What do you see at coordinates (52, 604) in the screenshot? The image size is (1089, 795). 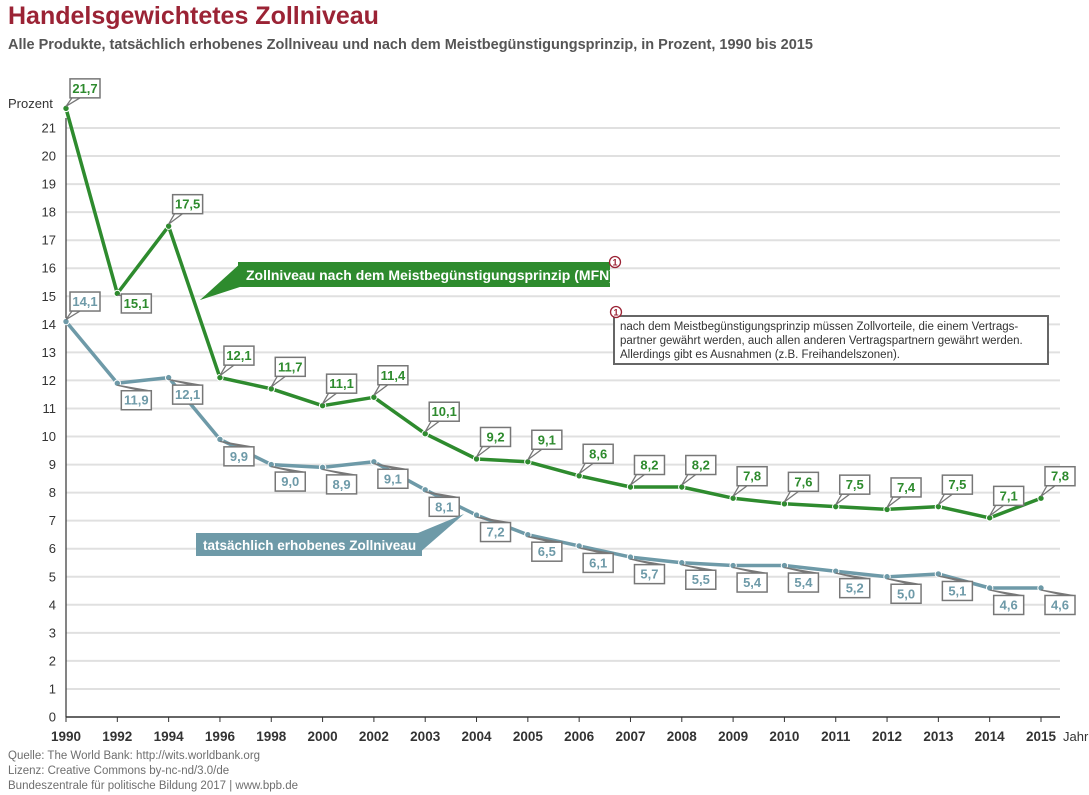 I see `y-tick-label: 4` at bounding box center [52, 604].